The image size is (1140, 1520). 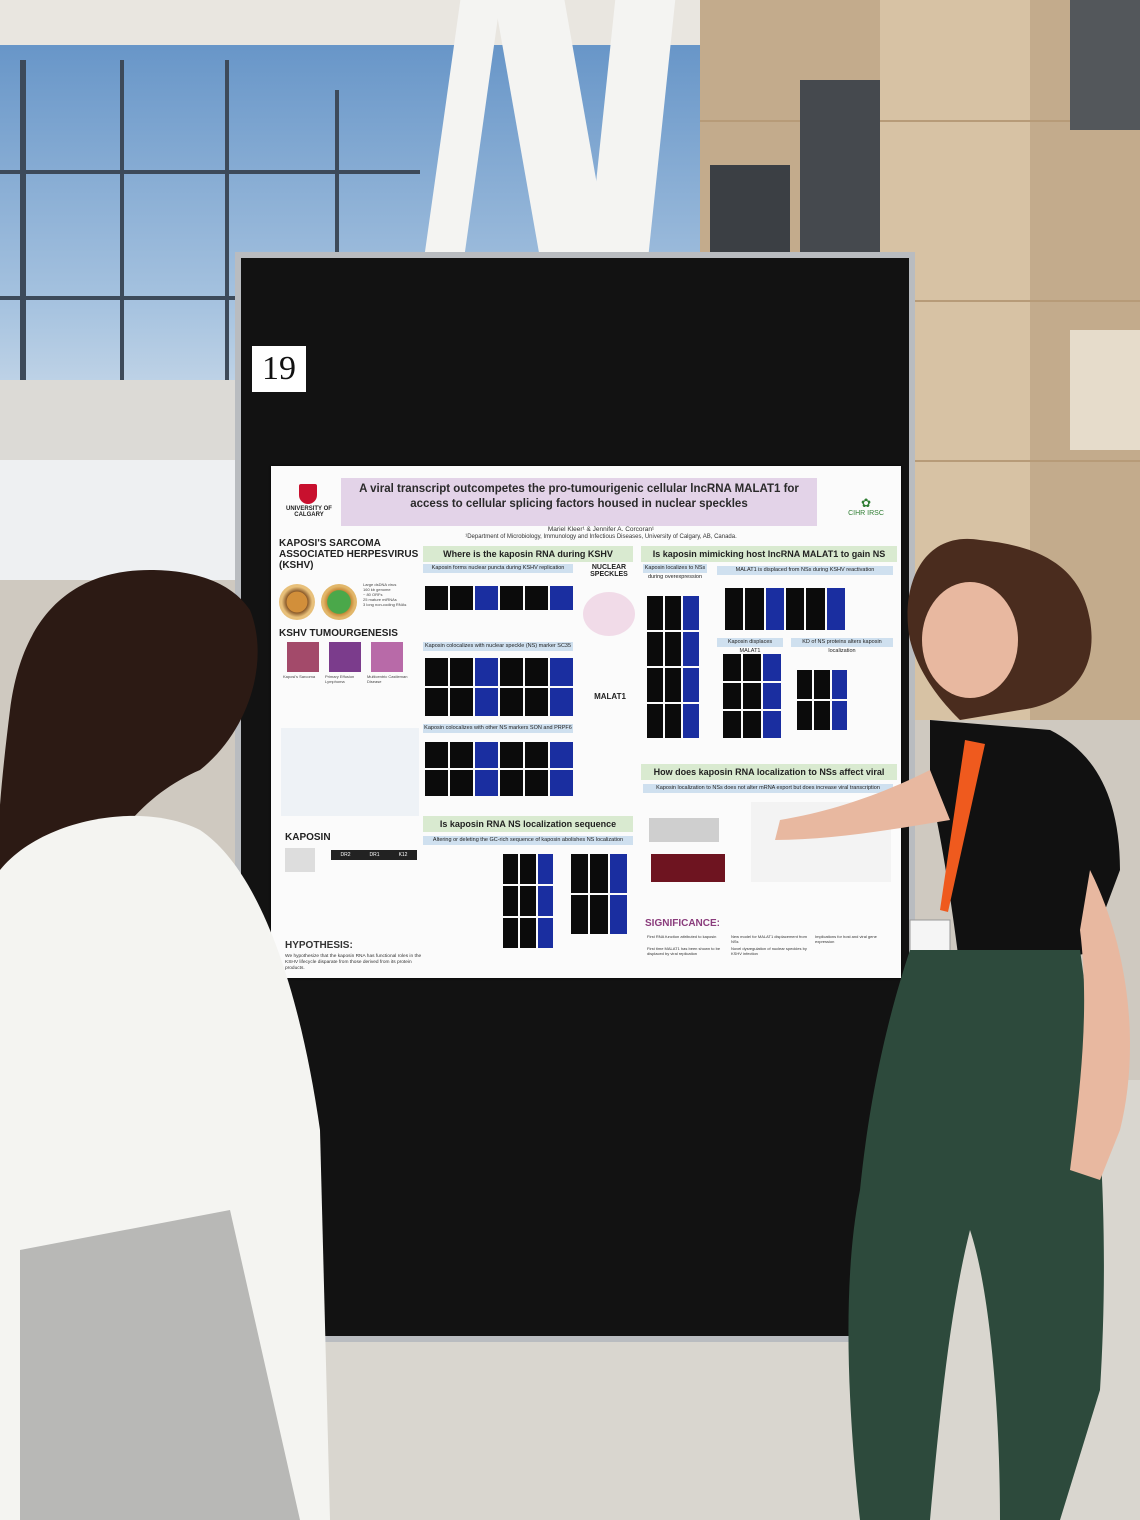 What do you see at coordinates (684, 830) in the screenshot?
I see `western-blot` at bounding box center [684, 830].